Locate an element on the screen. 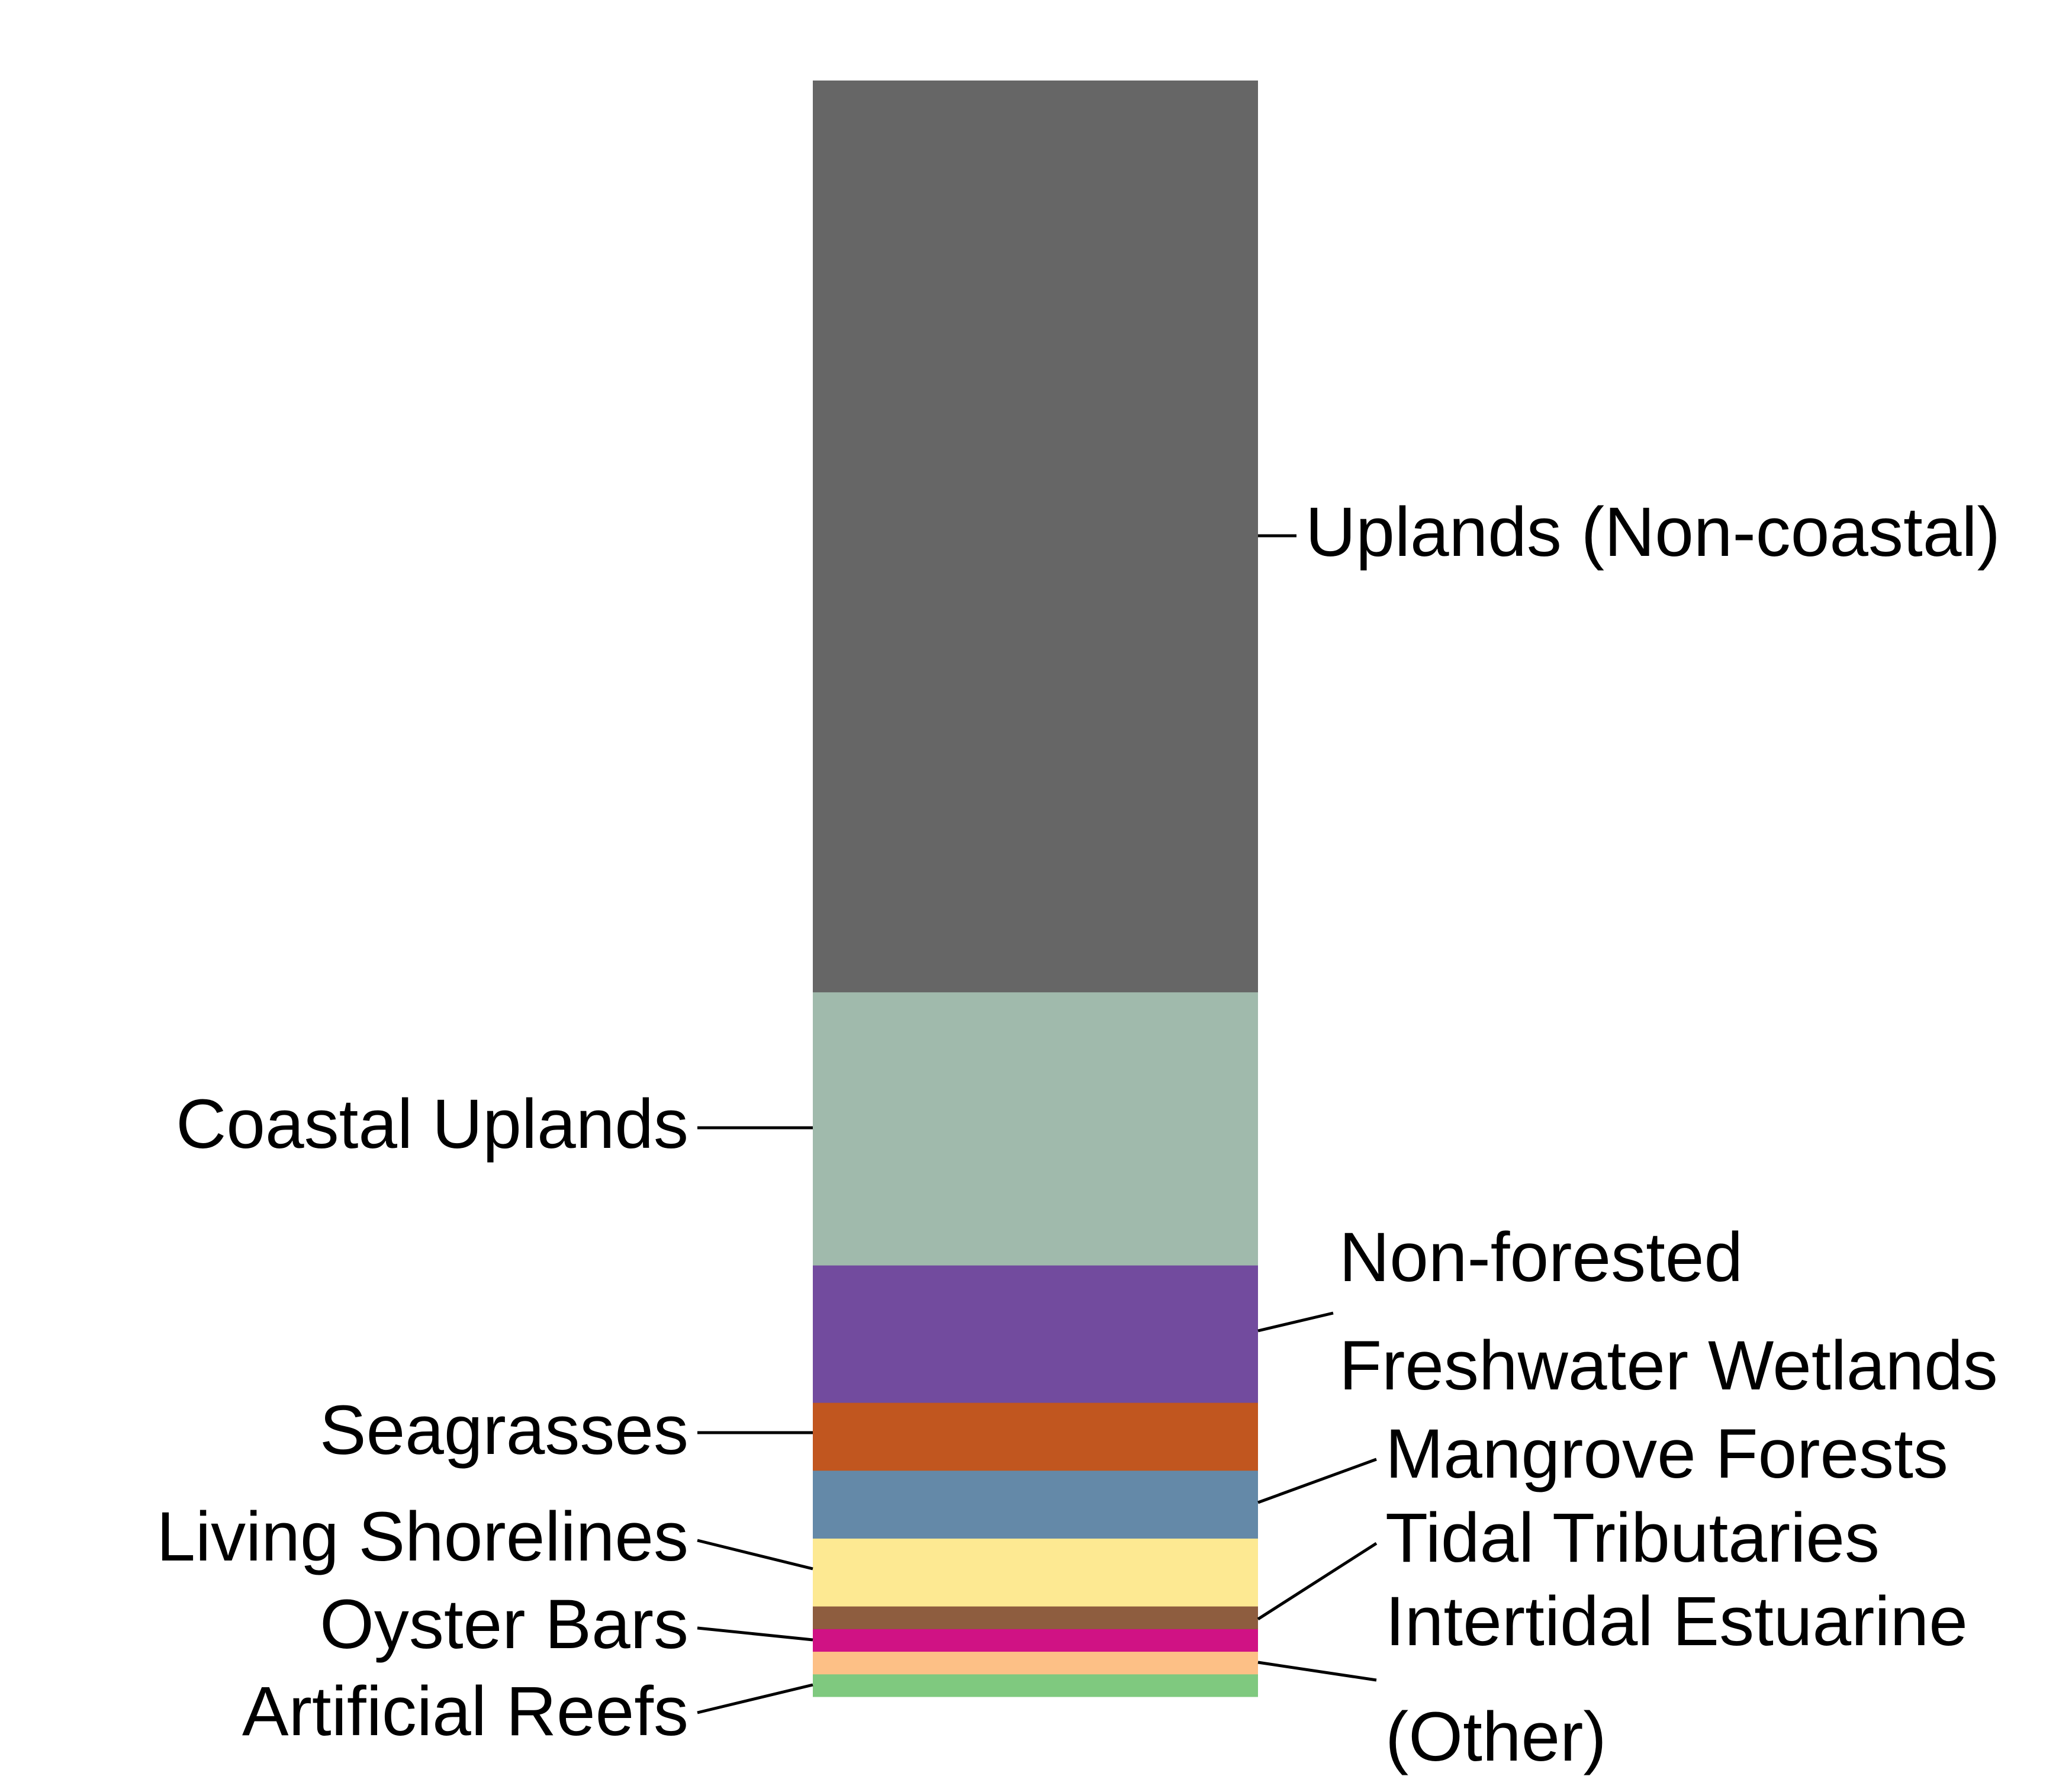 This screenshot has height=1776, width=2072. label-intertidal-estuarine-other: Intertidal Estuarine (Other) is located at coordinates (1676, 1679).